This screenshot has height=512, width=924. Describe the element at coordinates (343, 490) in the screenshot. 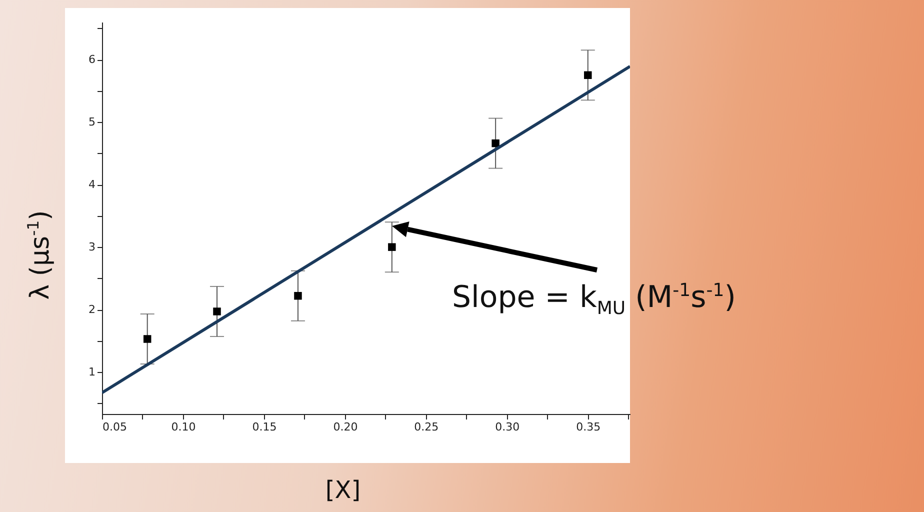

I see `x-axis-title: [X]` at that location.